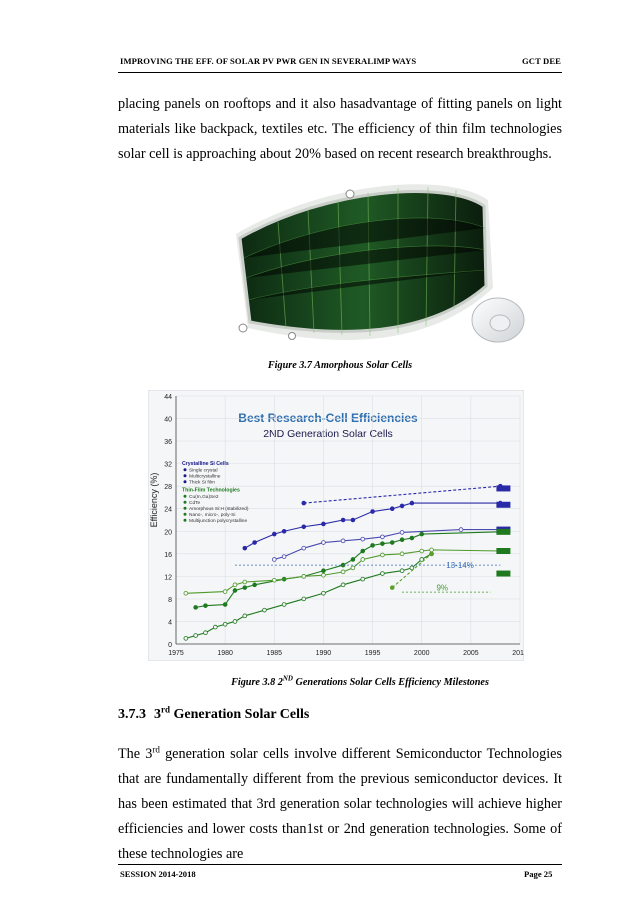 This screenshot has height=903, width=638. I want to click on y-tick-label: 28, so click(168, 487).